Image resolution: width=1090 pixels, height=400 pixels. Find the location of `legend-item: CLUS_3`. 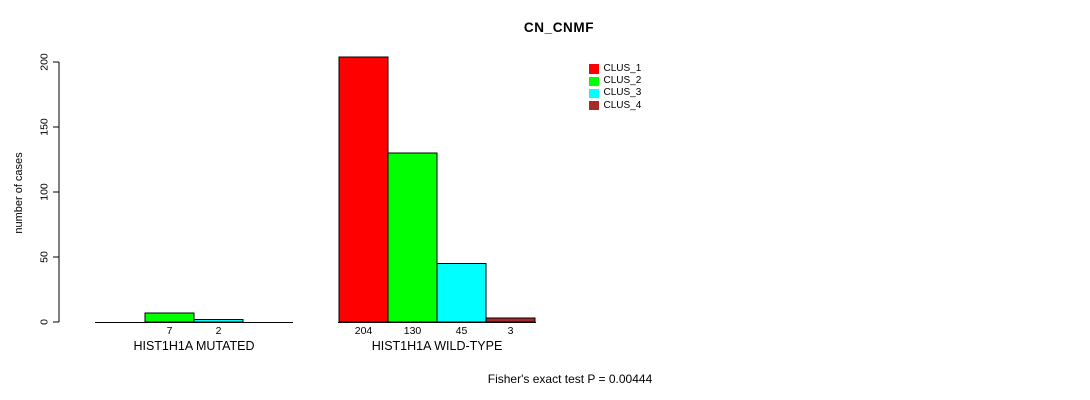

legend-item: CLUS_3 is located at coordinates (615, 93).